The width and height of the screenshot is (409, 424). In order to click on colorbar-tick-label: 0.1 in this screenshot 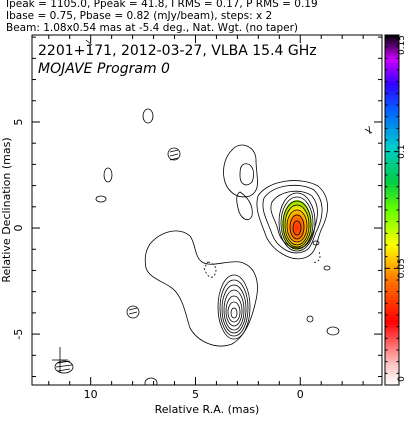, I will do `click(402, 152)`.